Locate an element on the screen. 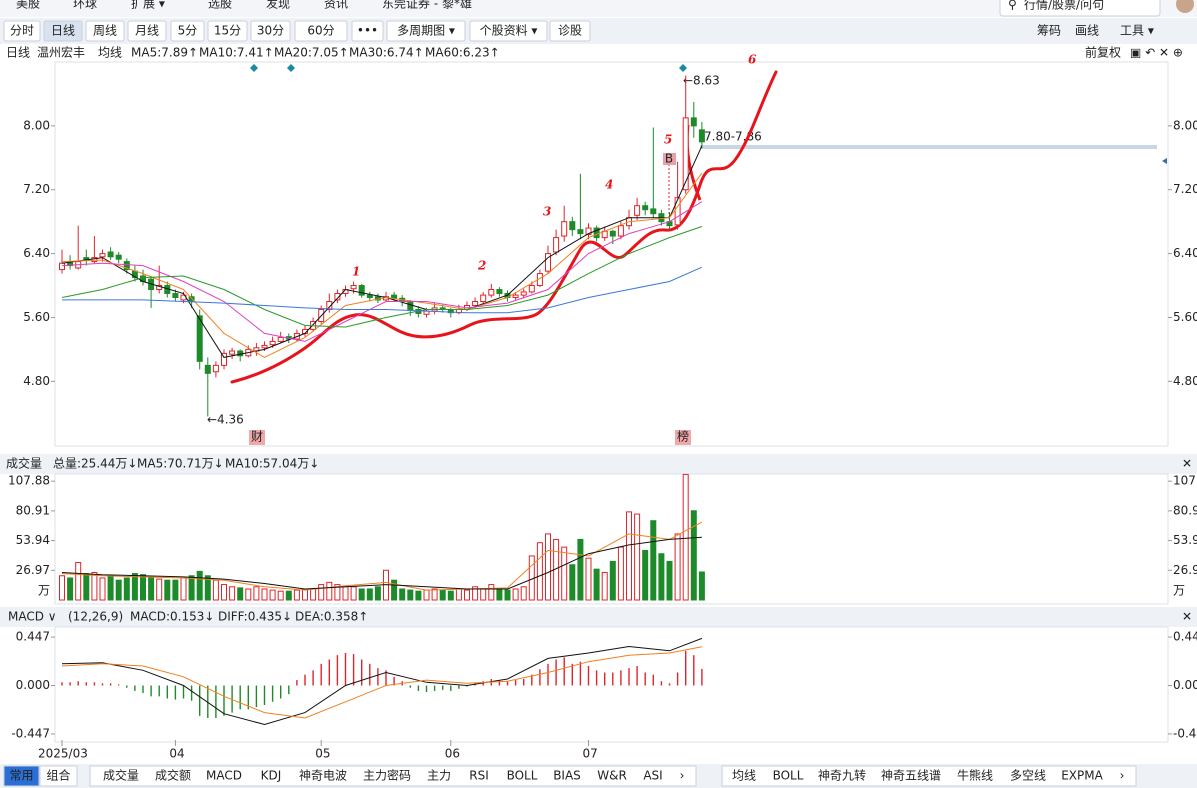 The height and width of the screenshot is (788, 1197). nav-item: 扩展 ▾ is located at coordinates (148, 5).